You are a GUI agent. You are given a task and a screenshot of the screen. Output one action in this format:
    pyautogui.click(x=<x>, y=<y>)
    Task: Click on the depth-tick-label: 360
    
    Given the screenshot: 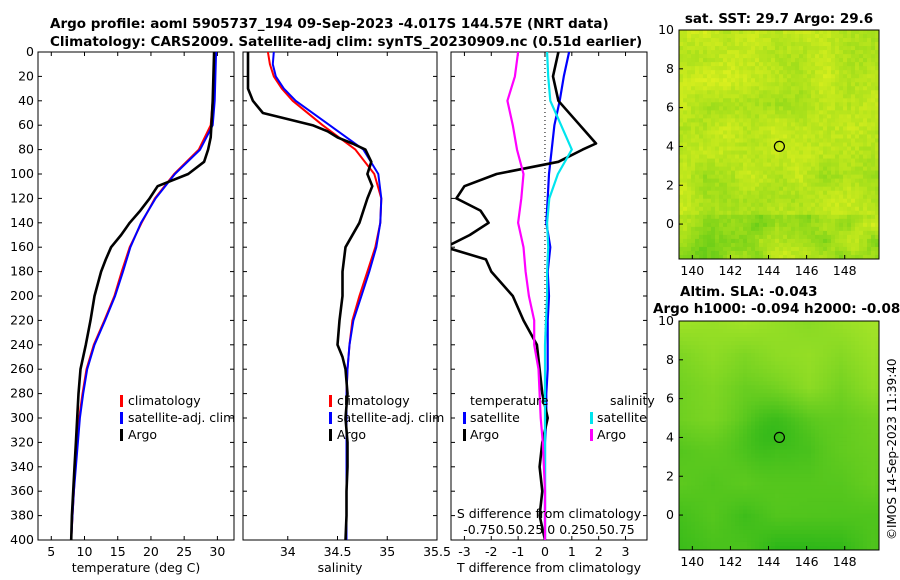 What is the action you would take?
    pyautogui.click(x=22, y=490)
    